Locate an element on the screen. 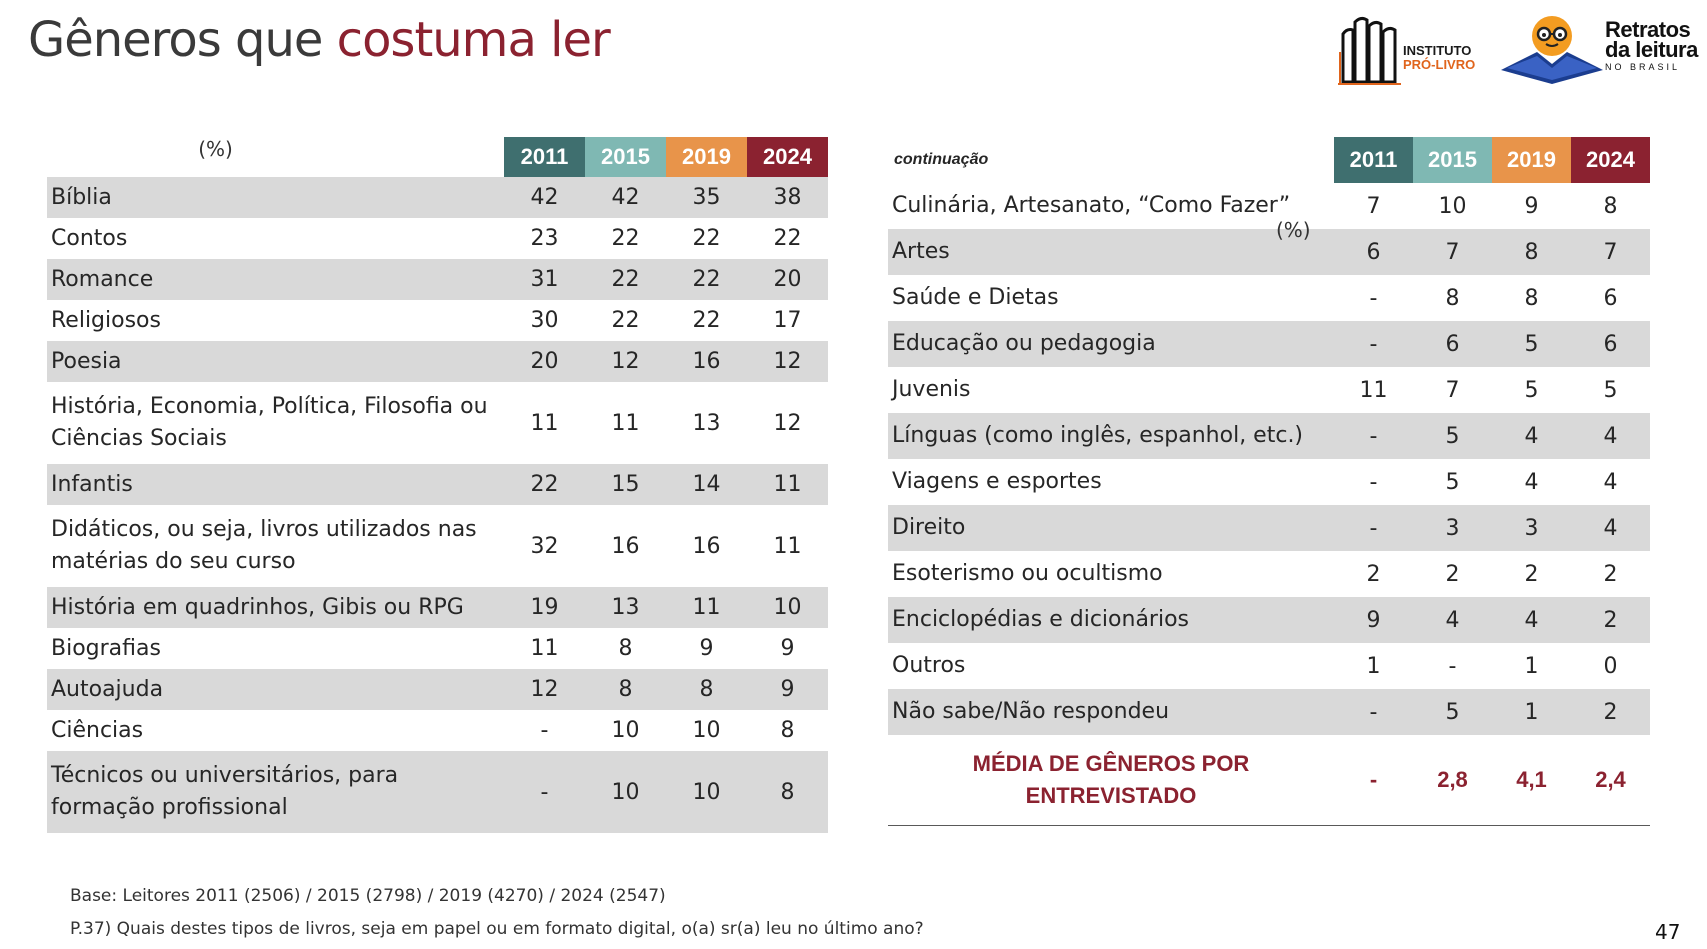  value-2011: 7 is located at coordinates (1373, 206).